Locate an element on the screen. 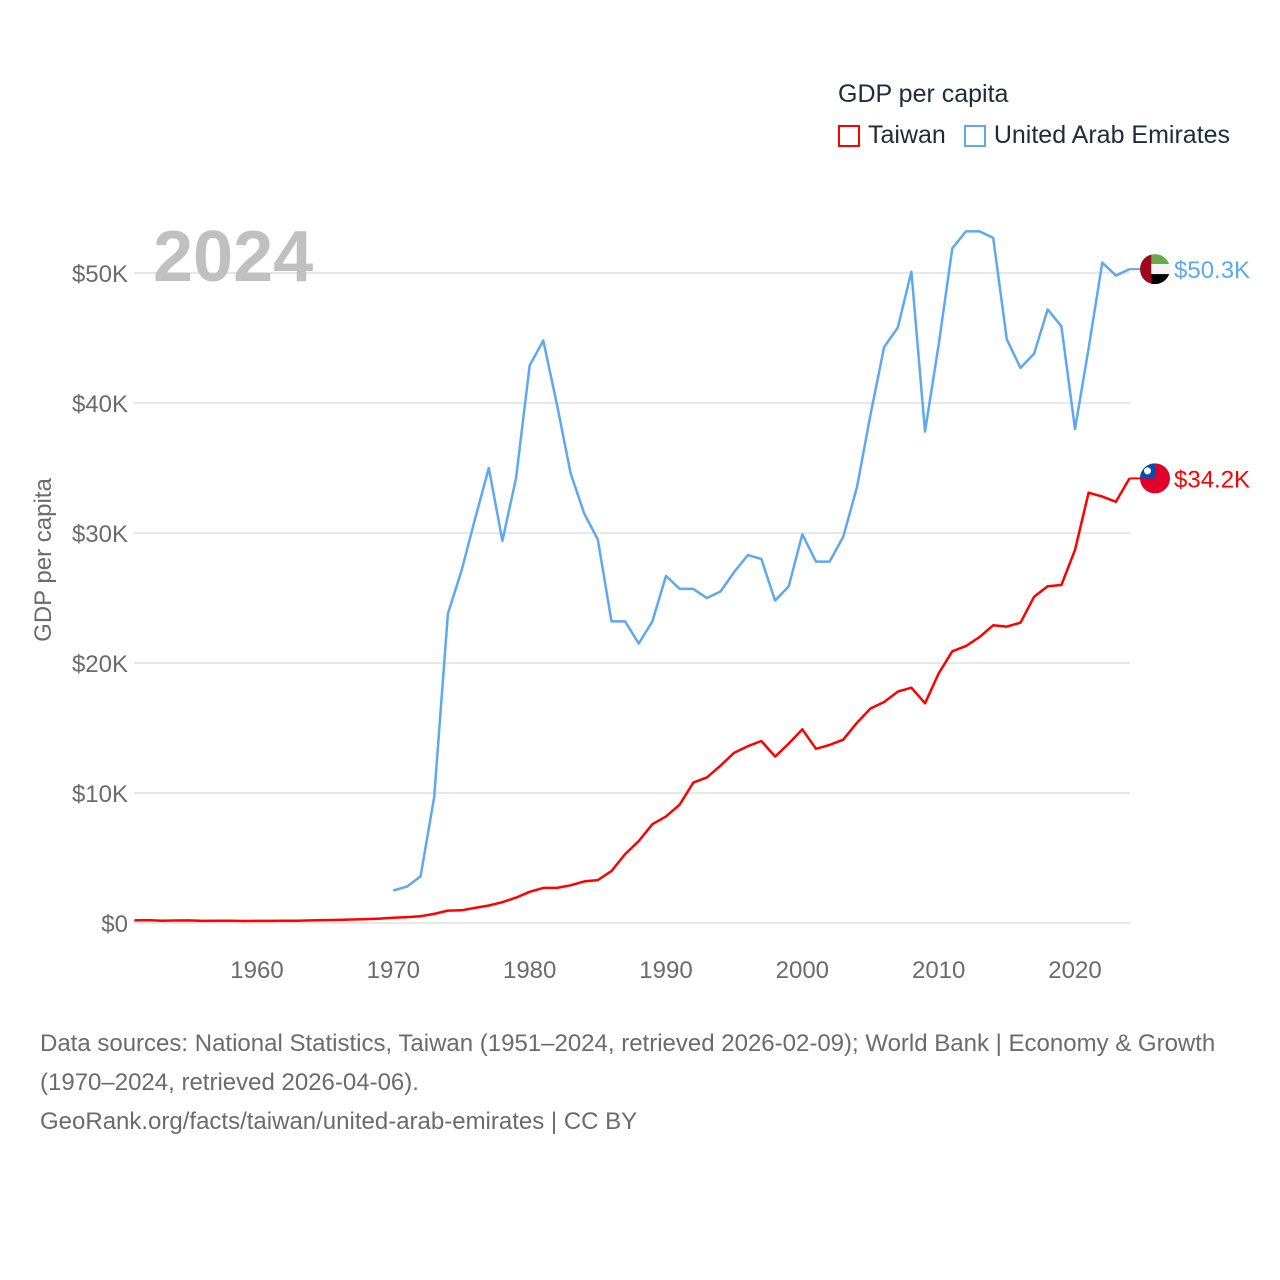  x-tick-label: 2020 is located at coordinates (1074, 970).